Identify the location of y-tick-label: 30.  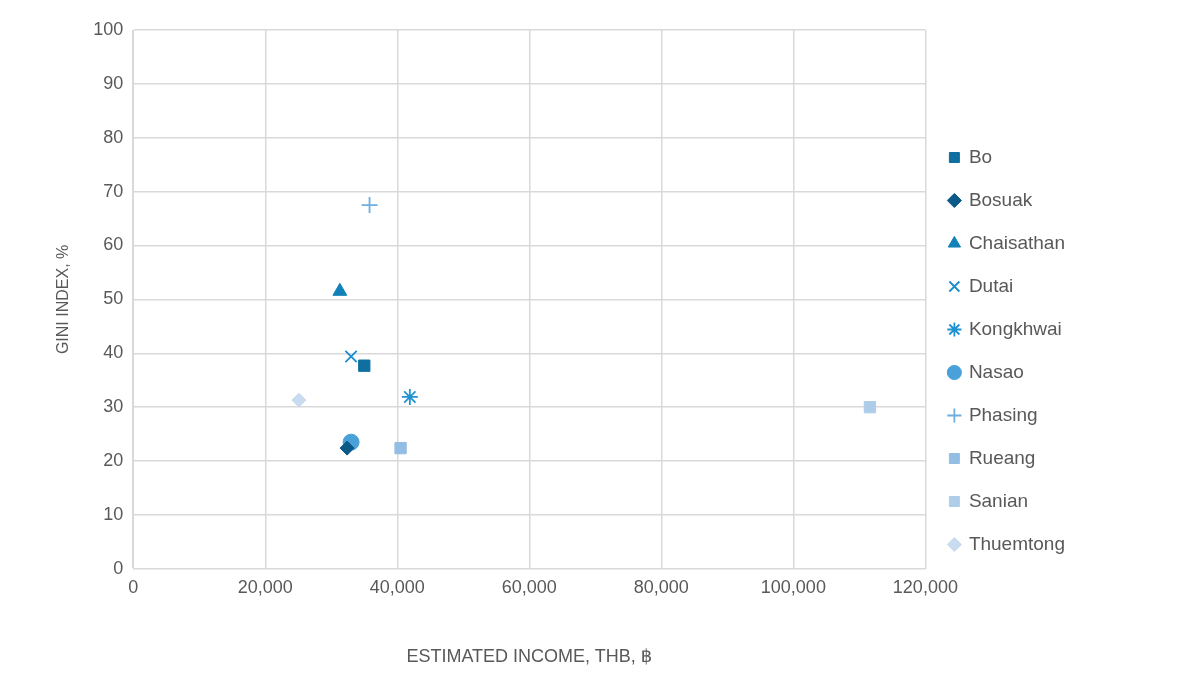
(113, 406).